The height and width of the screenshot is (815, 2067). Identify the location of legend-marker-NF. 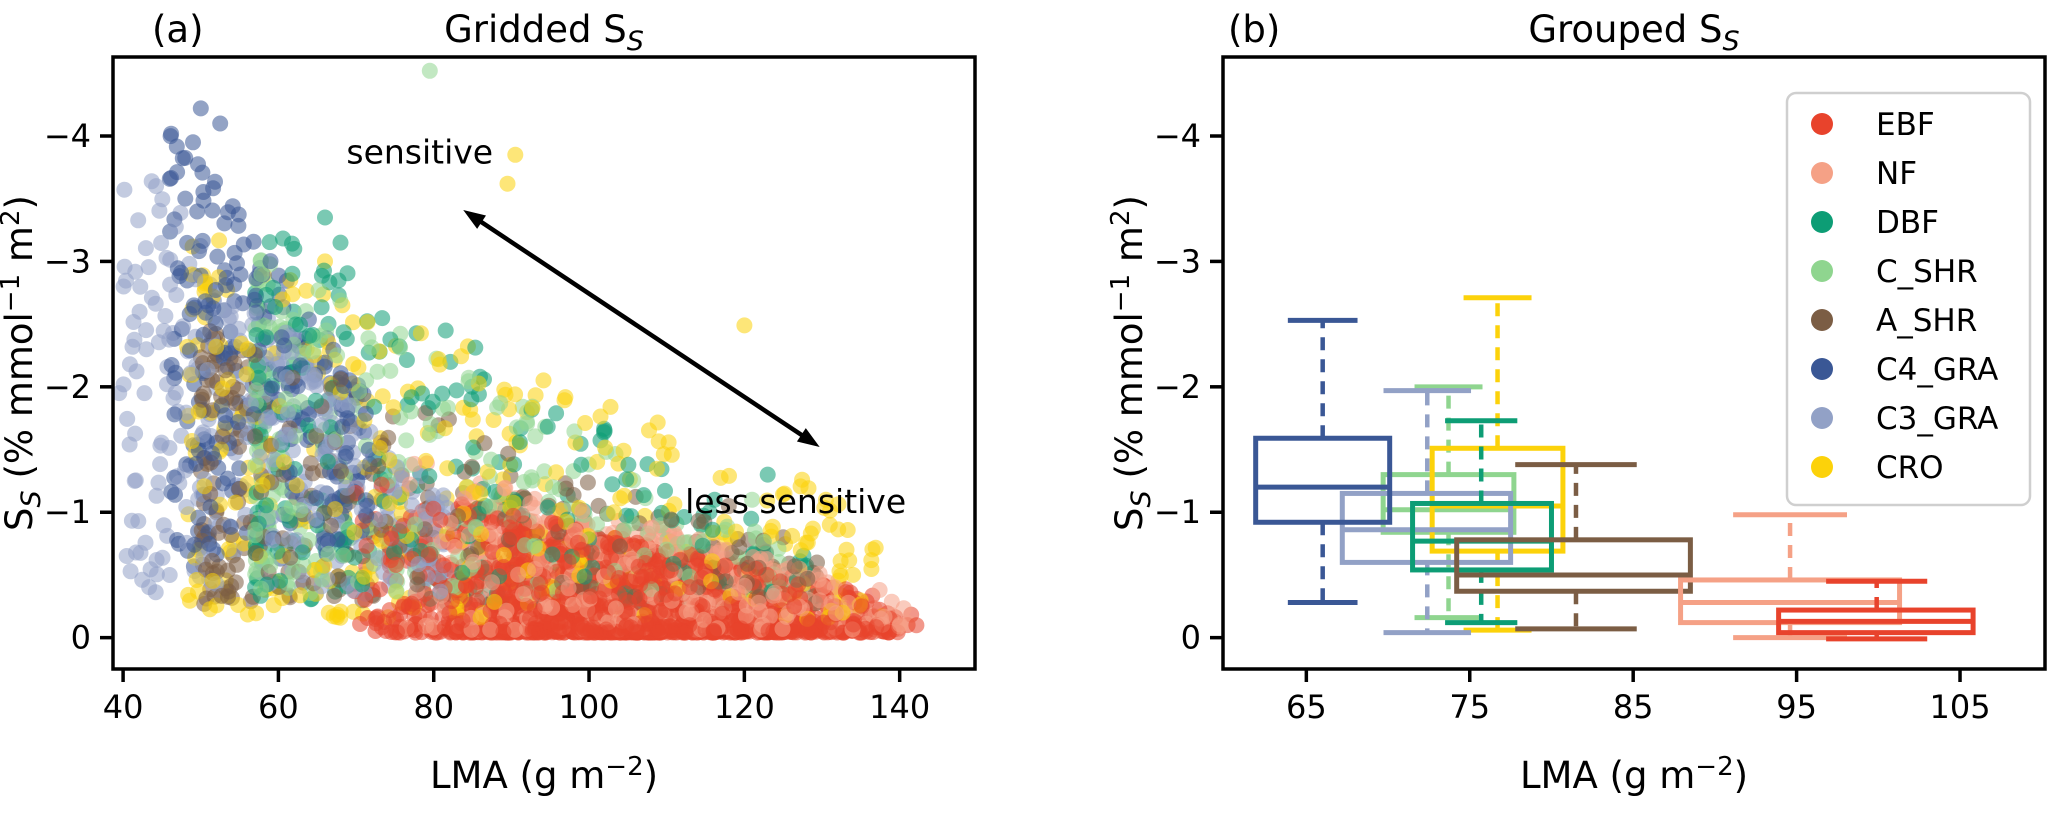
(1822, 173).